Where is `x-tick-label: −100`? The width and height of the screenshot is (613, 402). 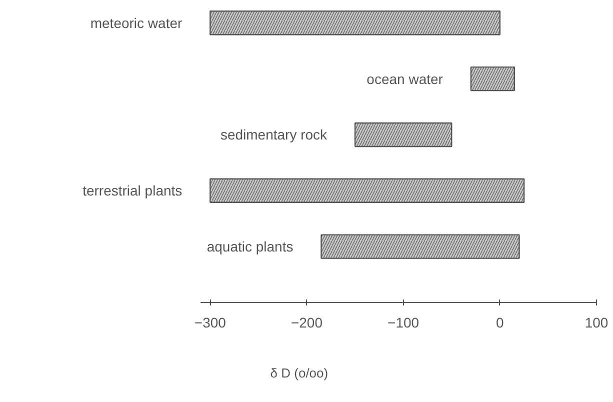 x-tick-label: −100 is located at coordinates (404, 322).